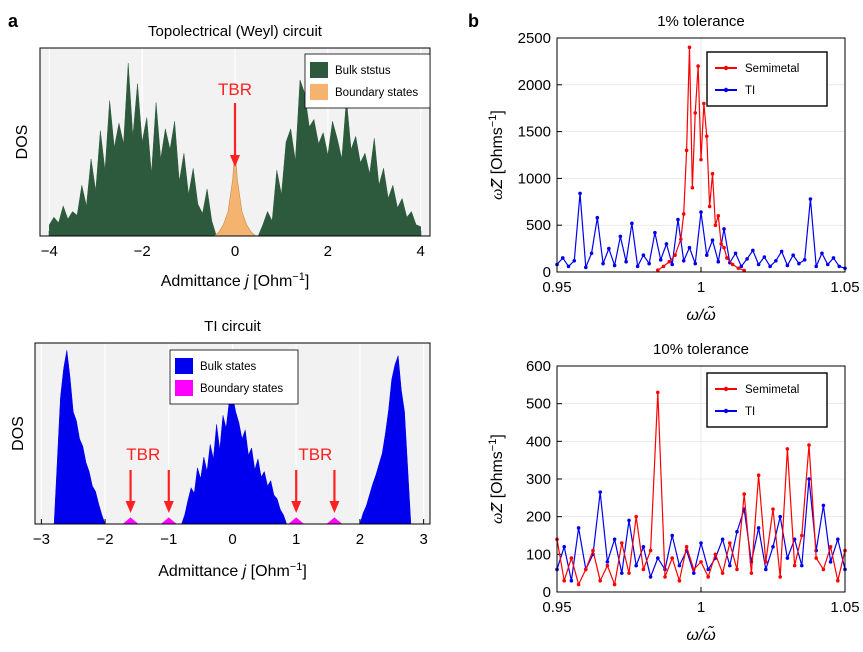  What do you see at coordinates (772, 69) in the screenshot?
I see `legend-label: Semimetal` at bounding box center [772, 69].